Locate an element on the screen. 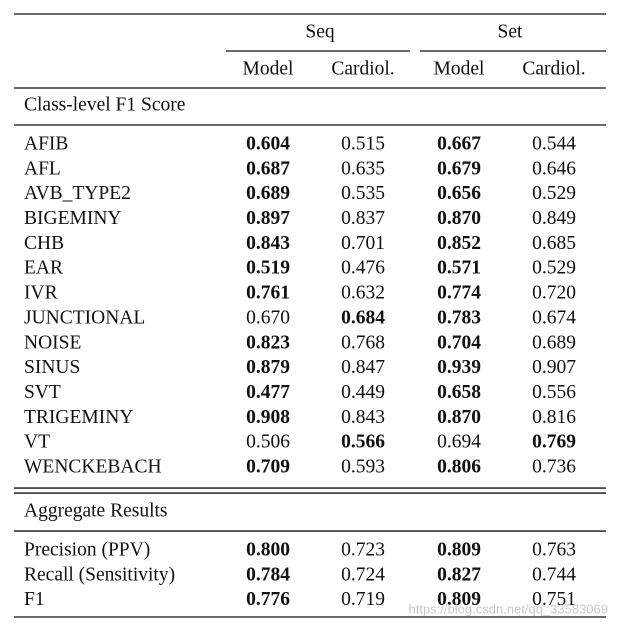  cell-value: 0.674 is located at coordinates (554, 317).